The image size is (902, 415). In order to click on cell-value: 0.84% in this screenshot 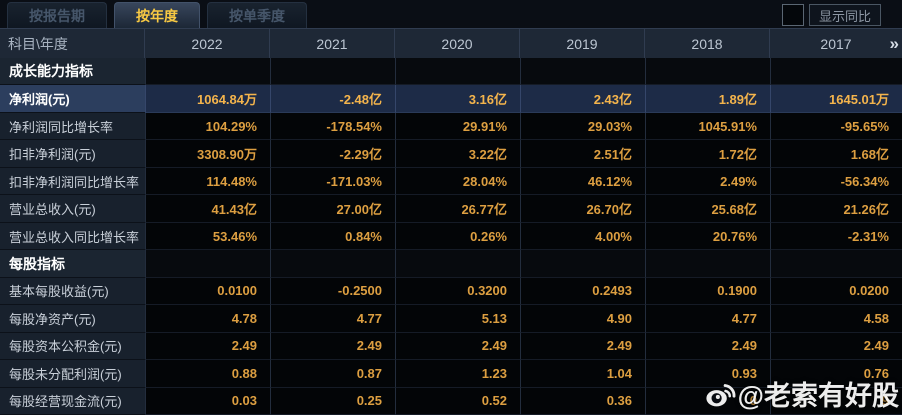, I will do `click(332, 236)`.